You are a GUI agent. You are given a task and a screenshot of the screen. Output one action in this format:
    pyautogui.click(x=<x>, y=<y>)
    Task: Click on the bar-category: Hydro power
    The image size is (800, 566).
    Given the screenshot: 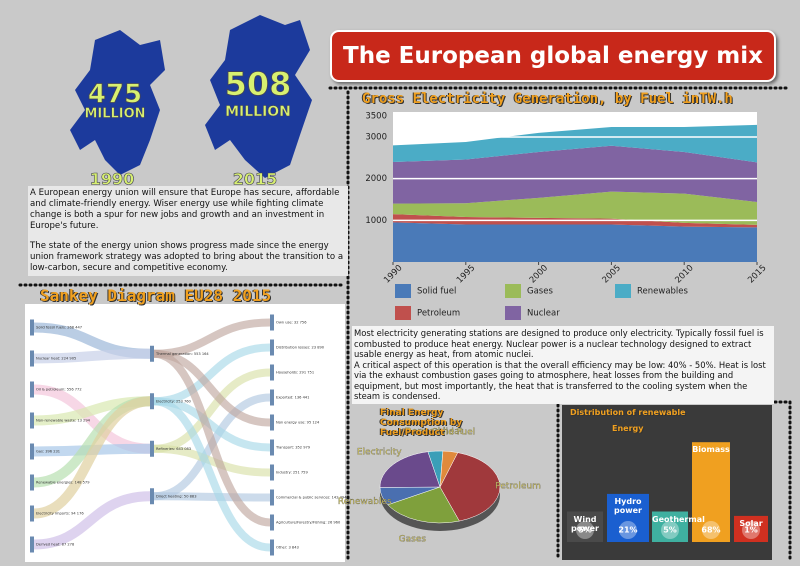 What is the action you would take?
    pyautogui.click(x=628, y=505)
    